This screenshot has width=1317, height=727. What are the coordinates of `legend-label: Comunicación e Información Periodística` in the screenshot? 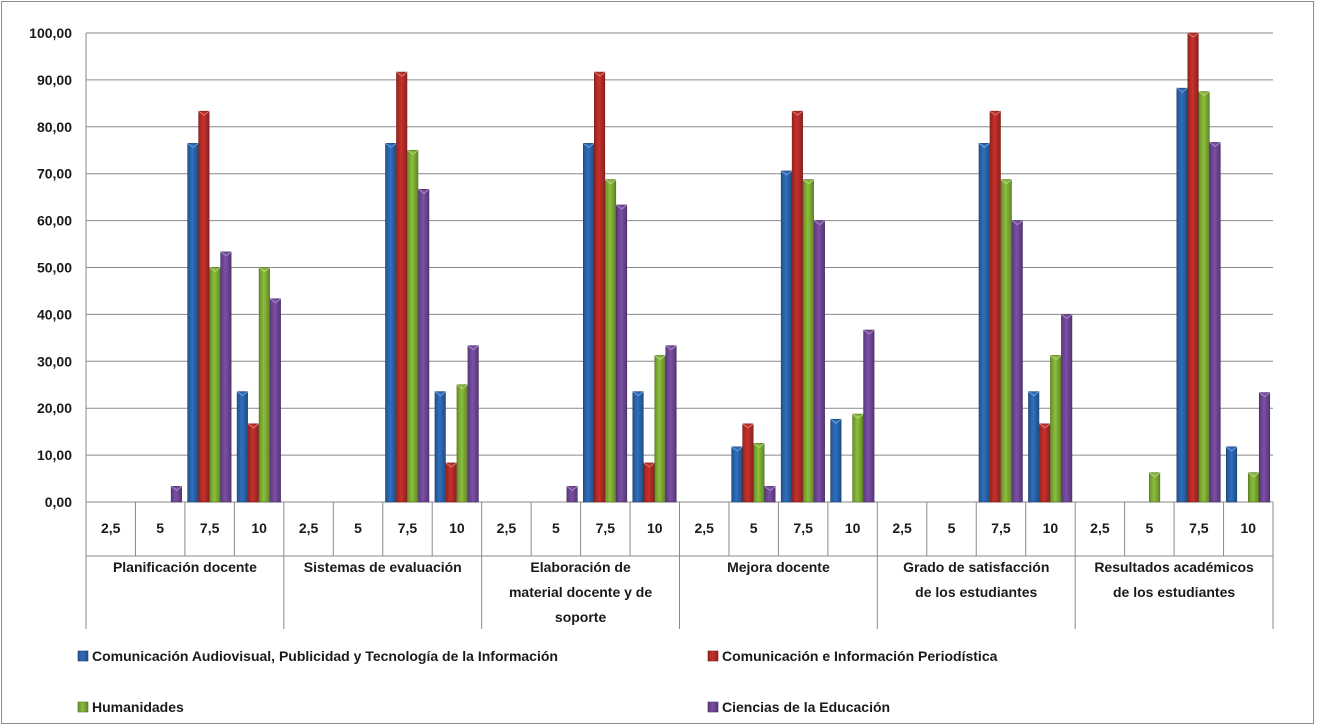 It's located at (860, 656).